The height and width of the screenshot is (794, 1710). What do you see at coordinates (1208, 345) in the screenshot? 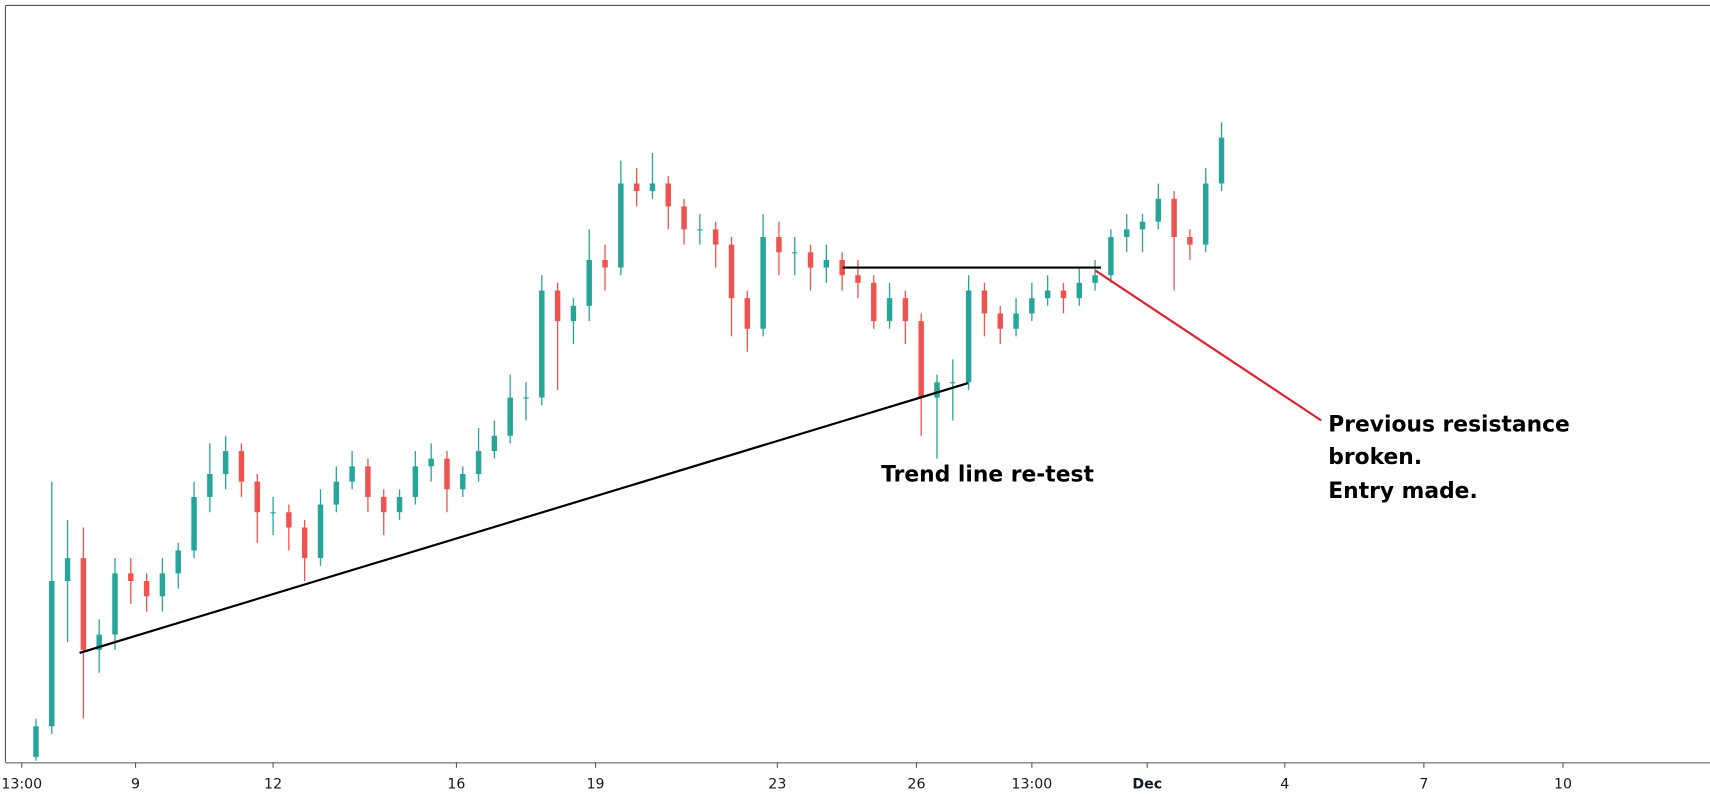
I see `annotation-line` at bounding box center [1208, 345].